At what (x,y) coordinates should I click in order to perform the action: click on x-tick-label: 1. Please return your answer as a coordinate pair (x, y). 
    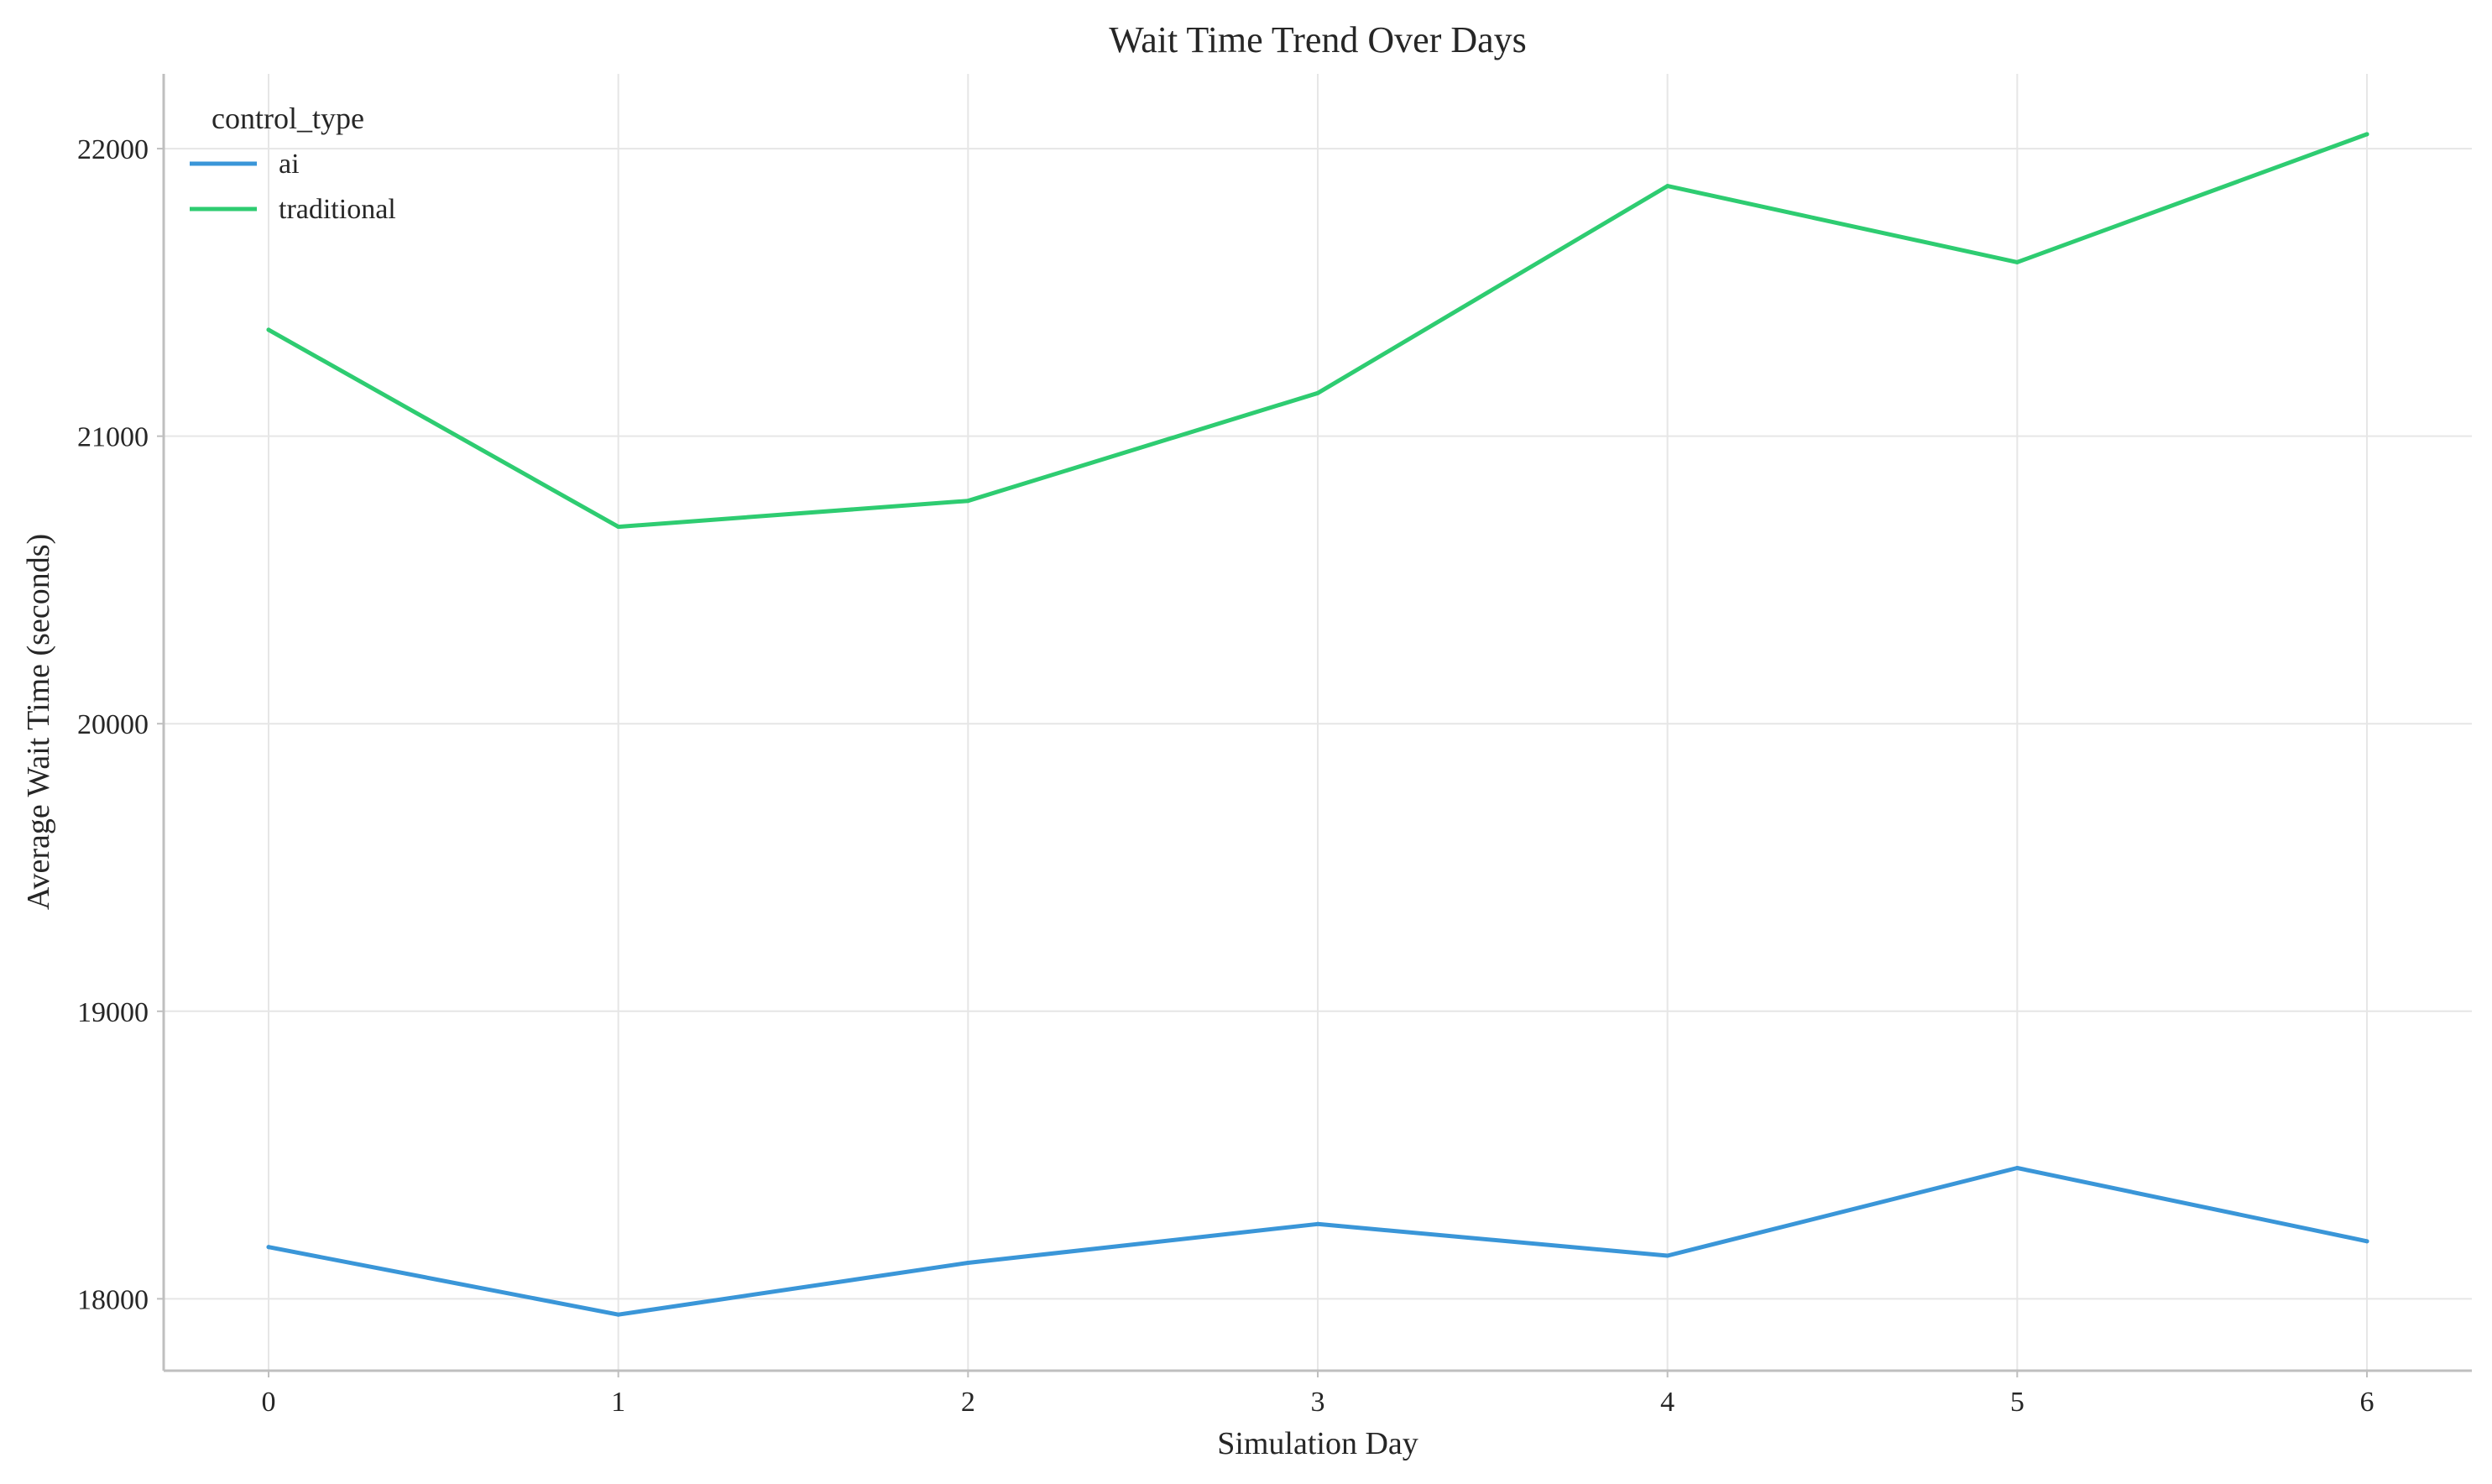
    Looking at the image, I should click on (618, 1402).